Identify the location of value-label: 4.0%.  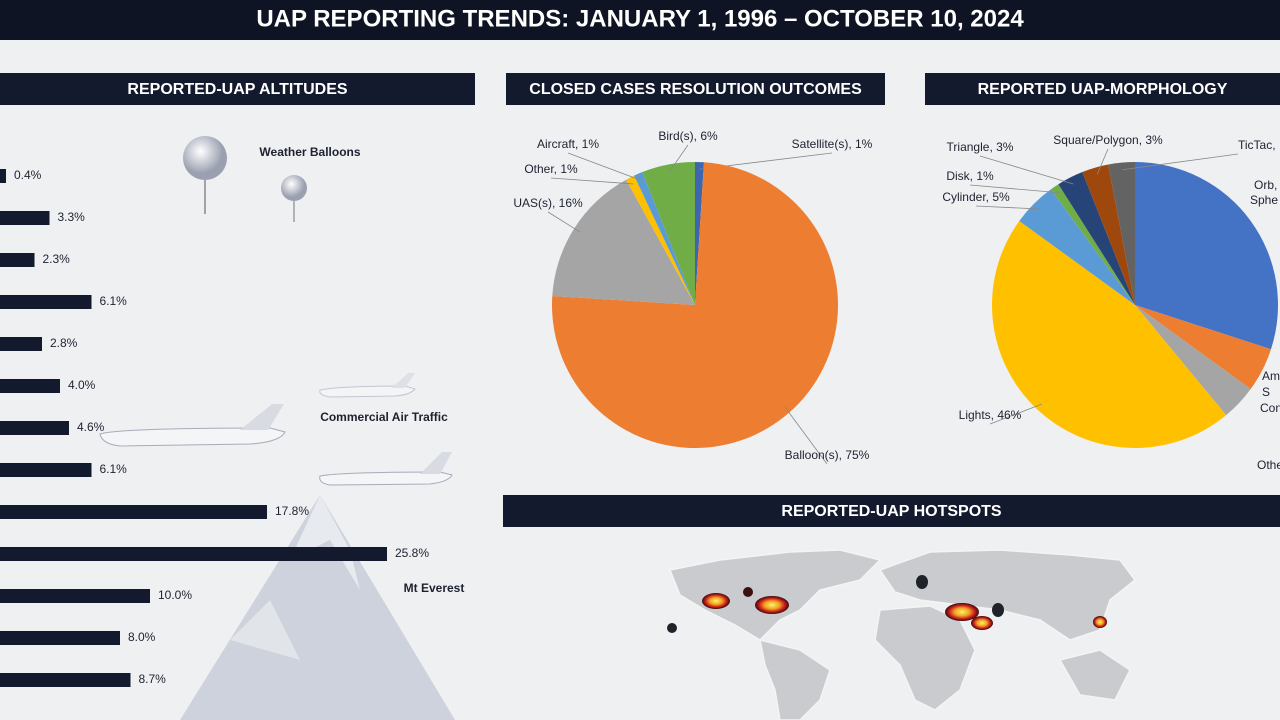
(82, 385).